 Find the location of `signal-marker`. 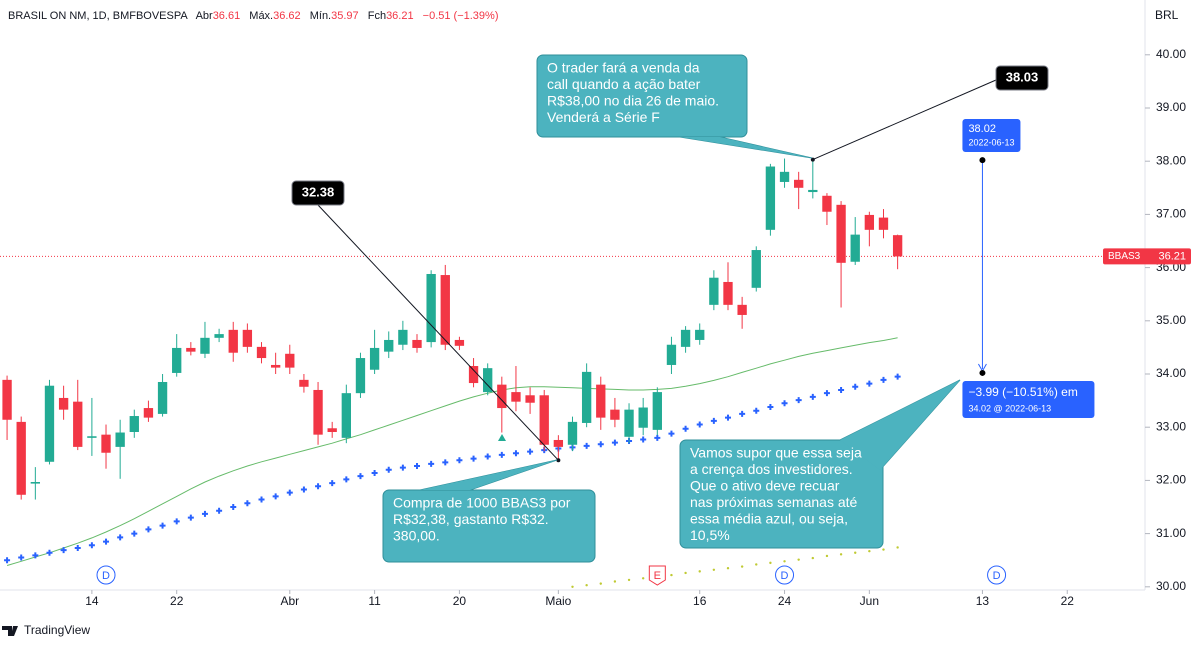

signal-marker is located at coordinates (502, 437).